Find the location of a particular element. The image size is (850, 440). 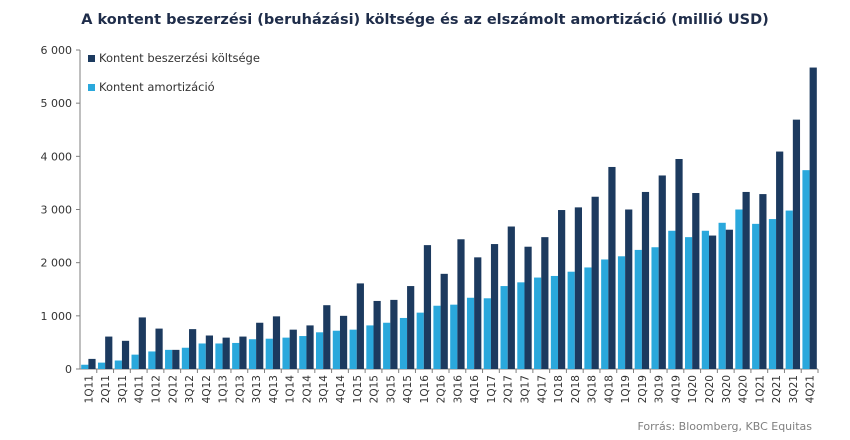

y-tick-label: 2 000 is located at coordinates (57, 263).